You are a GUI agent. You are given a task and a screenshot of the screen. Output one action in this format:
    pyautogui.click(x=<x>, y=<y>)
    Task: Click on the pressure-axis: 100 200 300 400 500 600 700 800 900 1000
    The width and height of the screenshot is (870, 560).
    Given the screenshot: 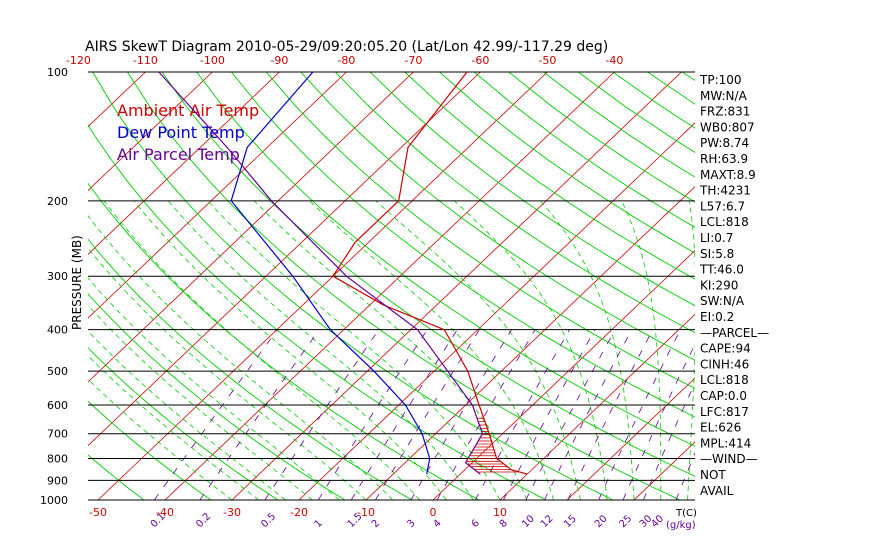 What is the action you would take?
    pyautogui.click(x=54, y=286)
    